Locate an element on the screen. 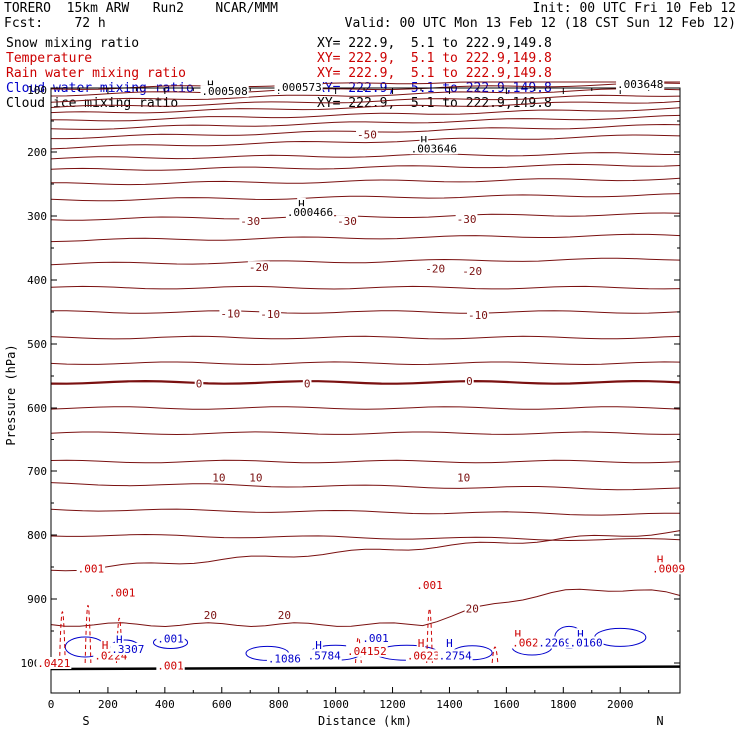 The height and width of the screenshot is (740, 740). x-tick-label: 400 is located at coordinates (165, 704).